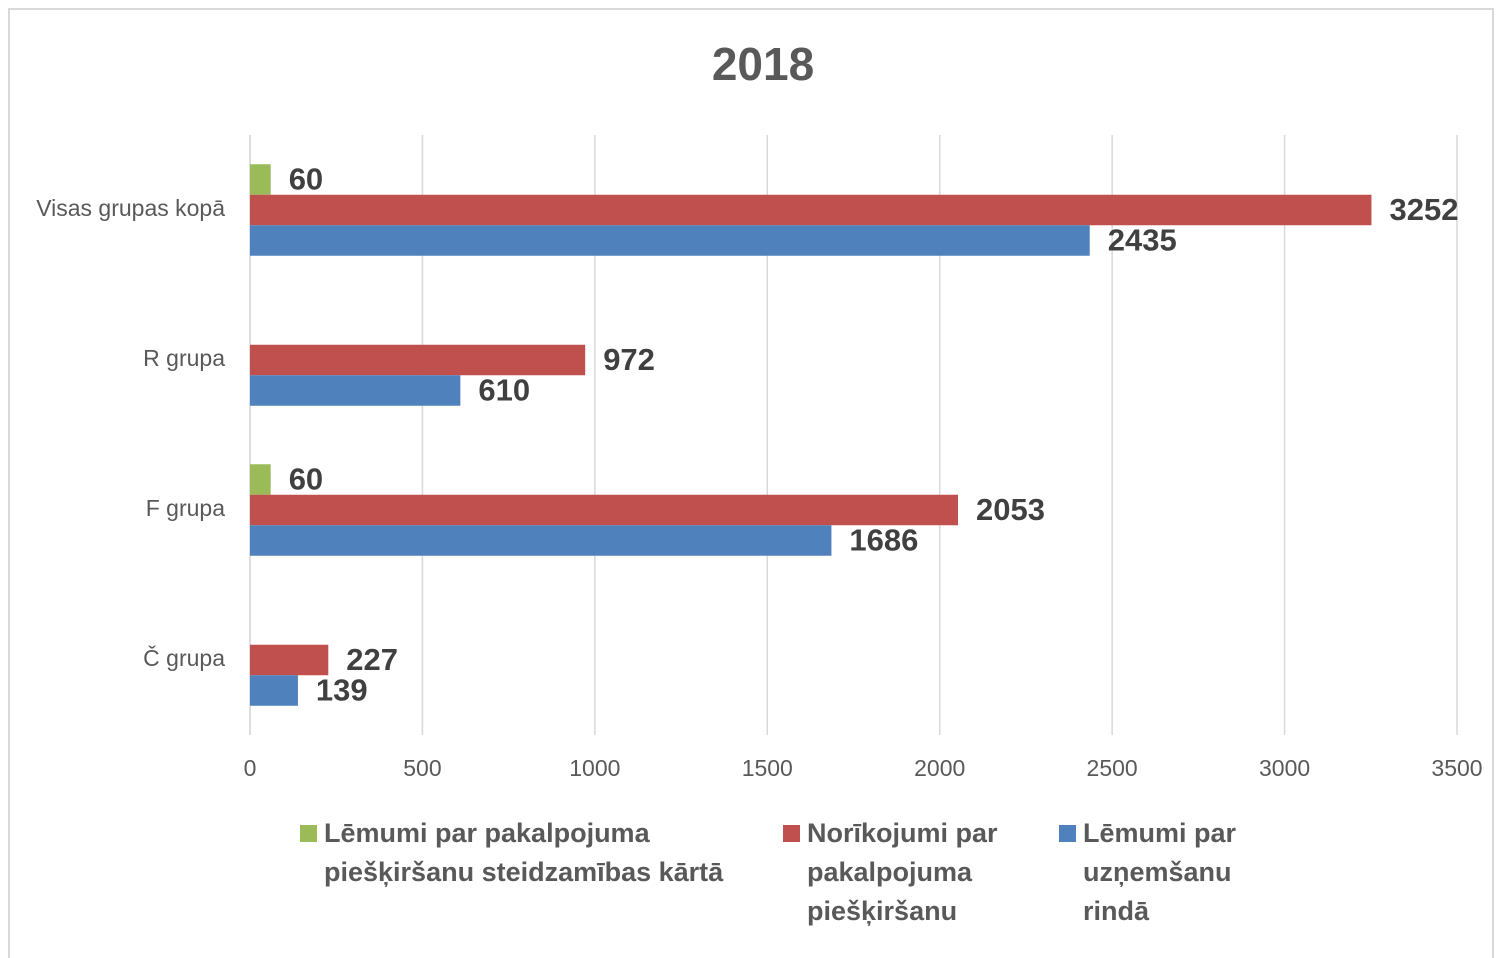  What do you see at coordinates (372, 659) in the screenshot?
I see `data-label: 227` at bounding box center [372, 659].